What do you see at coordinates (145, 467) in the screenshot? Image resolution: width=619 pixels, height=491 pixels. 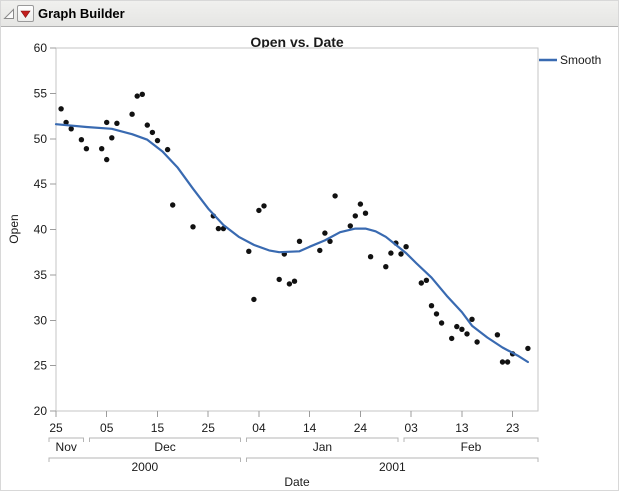 I see `year-label: 2000` at bounding box center [145, 467].